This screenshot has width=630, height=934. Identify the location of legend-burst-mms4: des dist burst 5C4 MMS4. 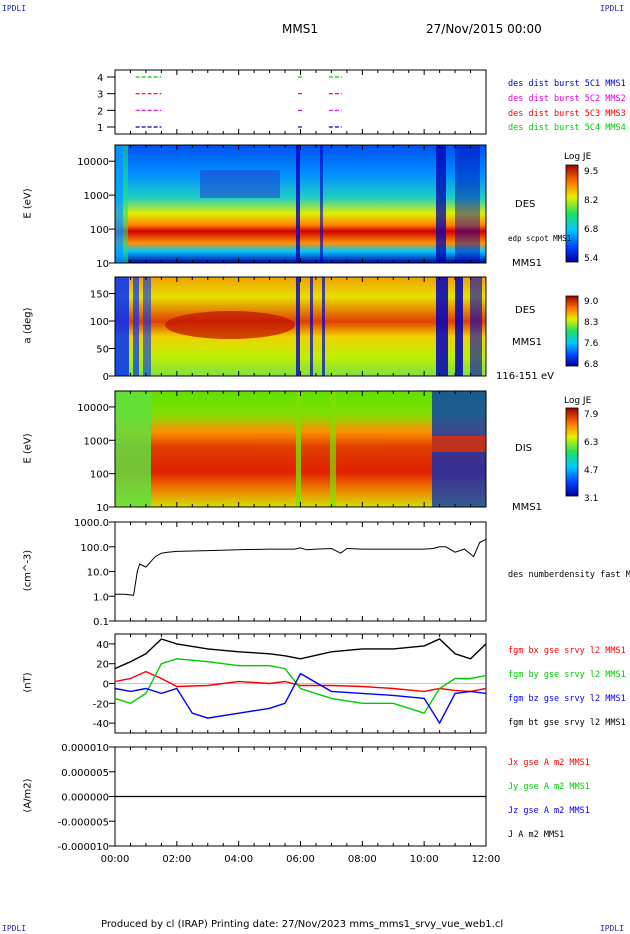
(567, 128).